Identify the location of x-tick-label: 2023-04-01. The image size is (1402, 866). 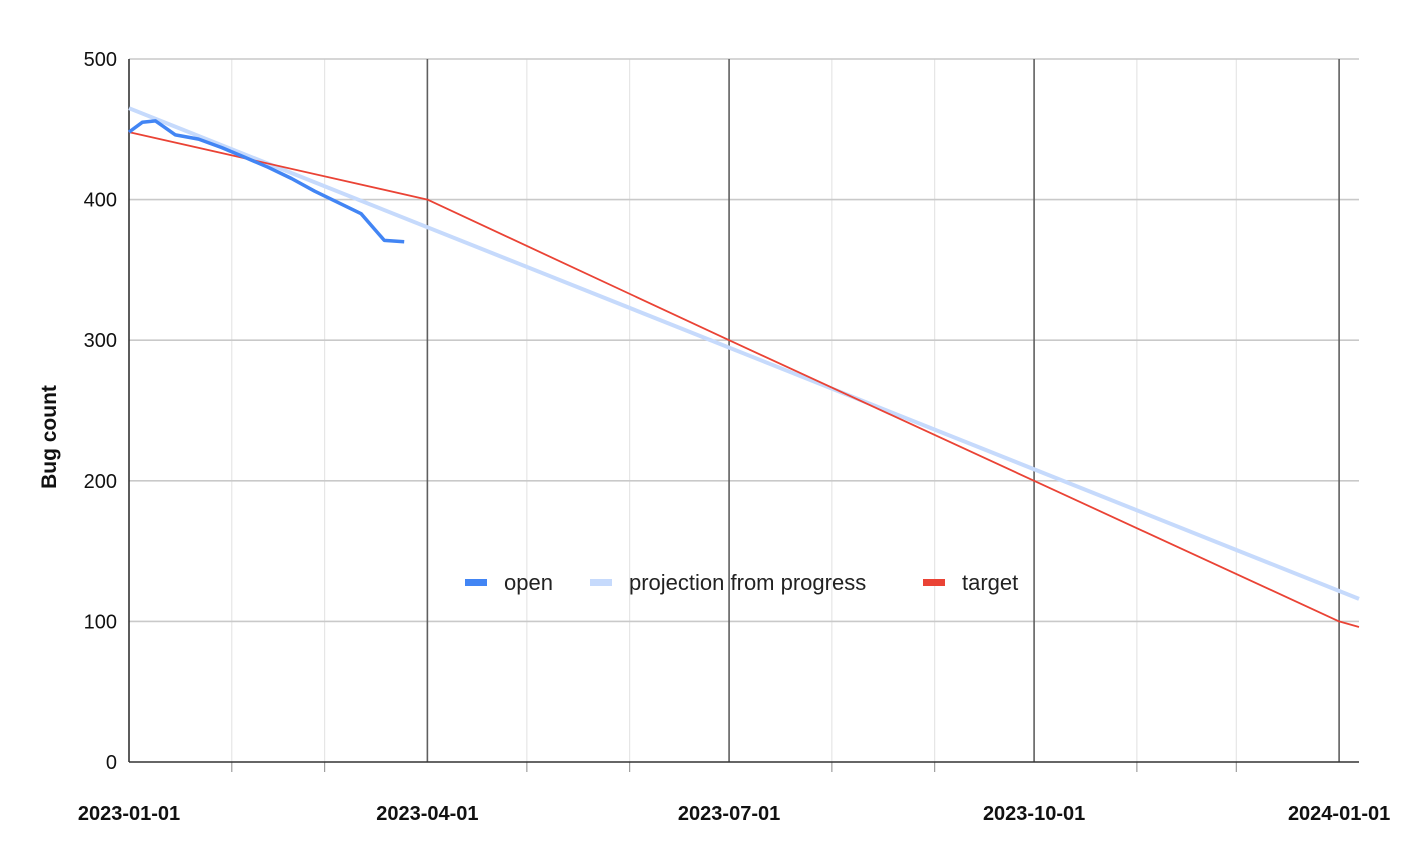
(427, 814).